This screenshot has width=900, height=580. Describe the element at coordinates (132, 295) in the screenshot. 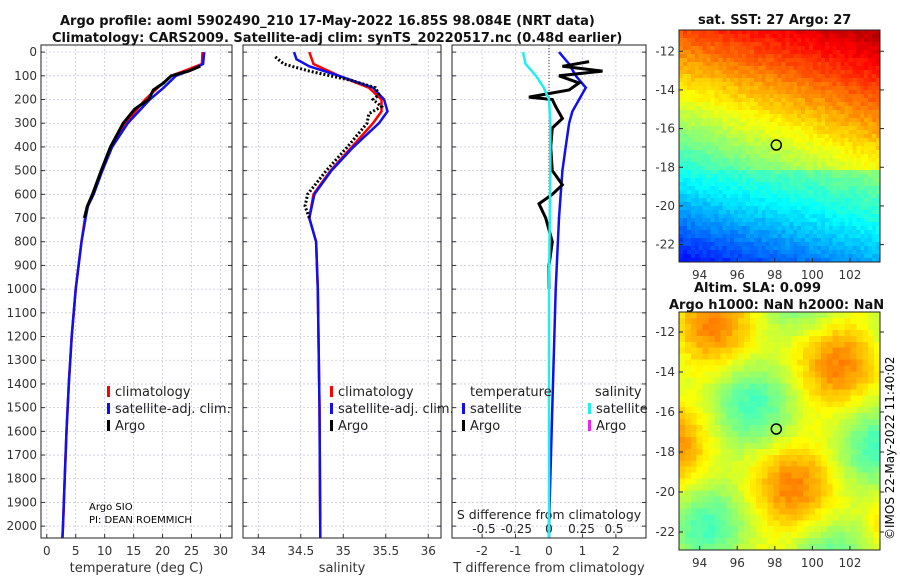

I see `series-climatology` at that location.